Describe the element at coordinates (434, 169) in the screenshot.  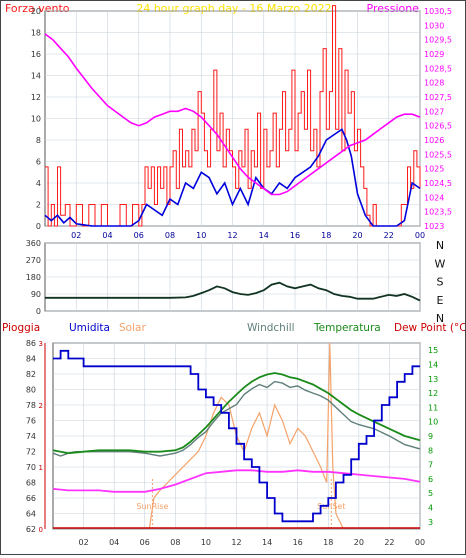
I see `pressure-y-tick-4: 1025` at that location.